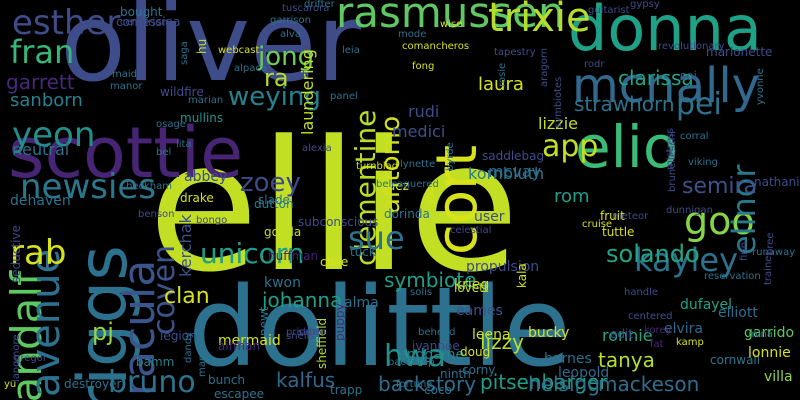  Describe the element at coordinates (418, 164) in the screenshot. I see `word-146: lynette` at that location.